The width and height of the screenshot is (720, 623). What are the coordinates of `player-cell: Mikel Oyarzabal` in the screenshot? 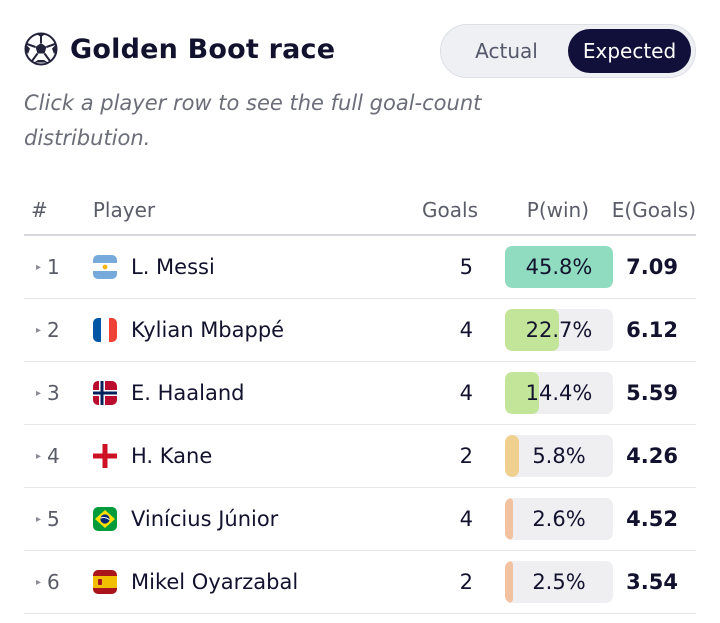 It's located at (242, 582).